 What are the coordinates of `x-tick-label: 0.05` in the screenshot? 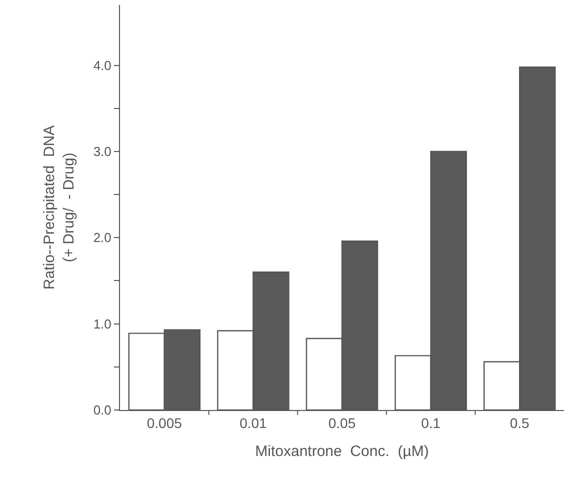 It's located at (342, 422).